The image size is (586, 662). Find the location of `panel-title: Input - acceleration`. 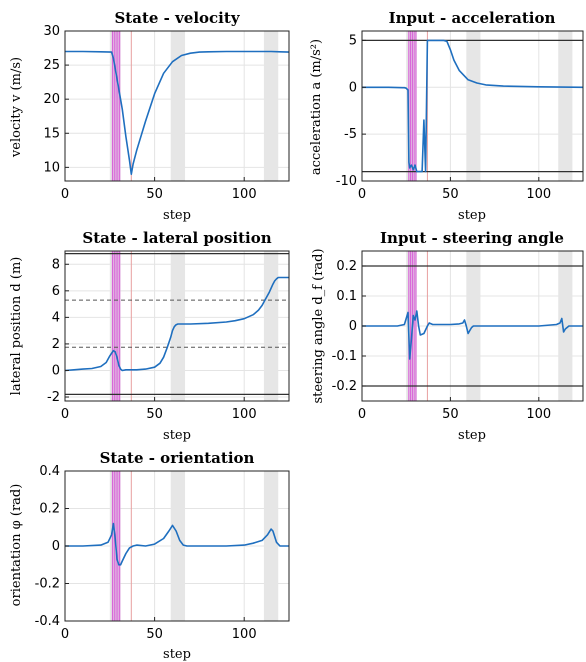

panel-title: Input - acceleration is located at coordinates (472, 18).